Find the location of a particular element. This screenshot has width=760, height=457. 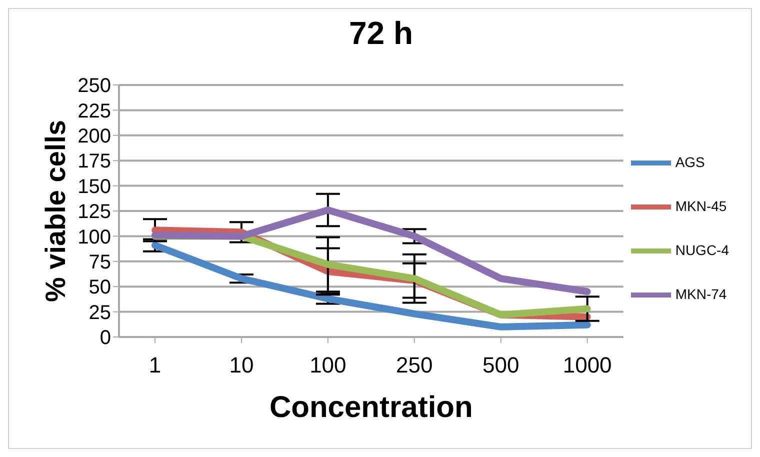

x-tick-label: 500 is located at coordinates (501, 365).